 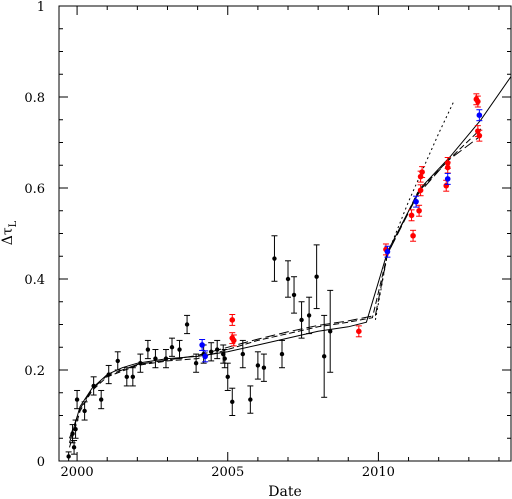 I want to click on x-axis-label: Date, so click(x=284, y=491).